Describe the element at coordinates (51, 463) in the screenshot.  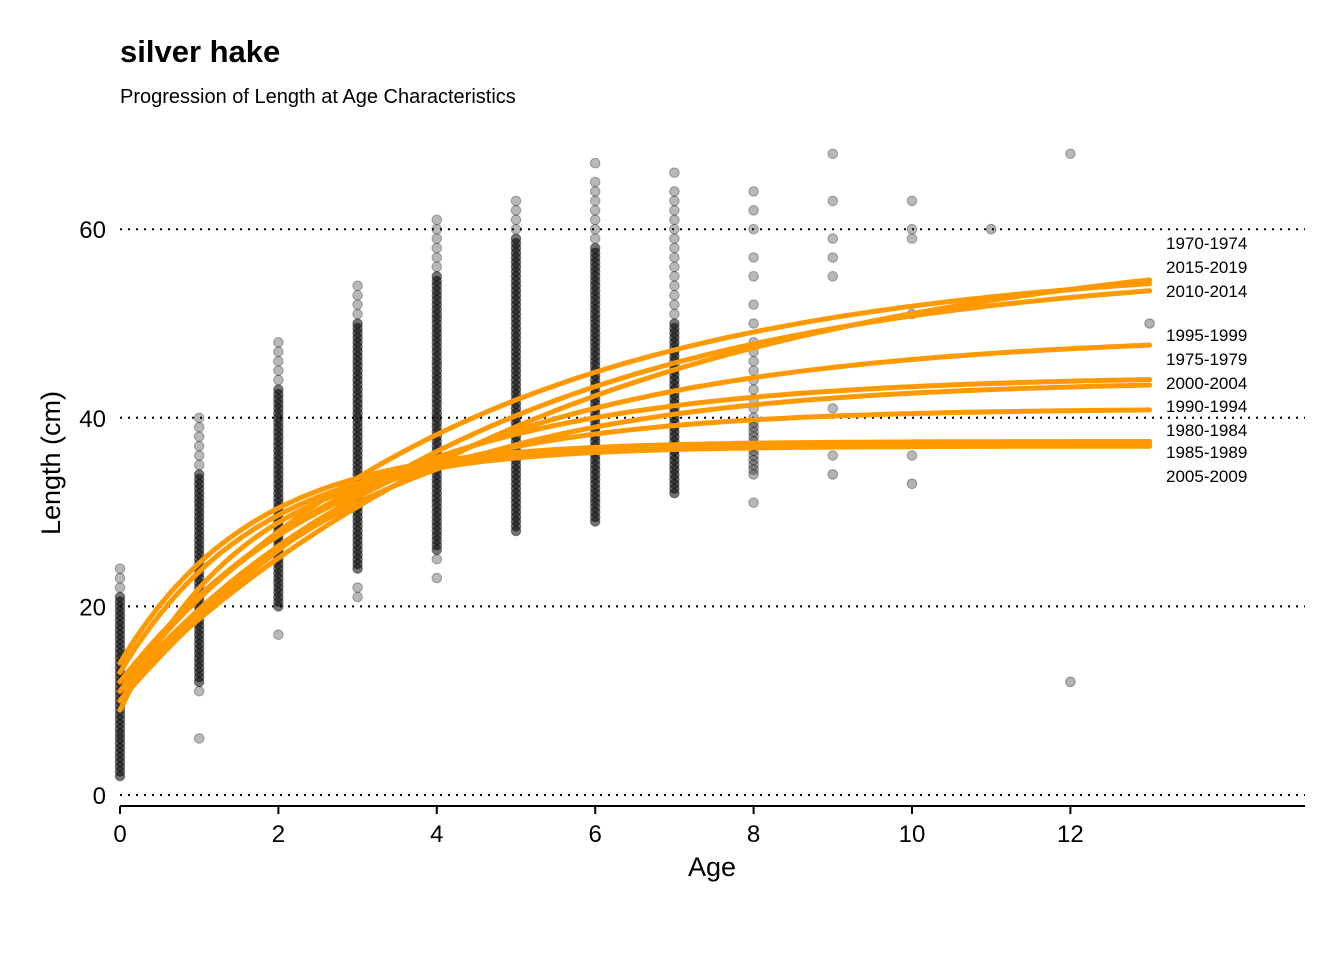
I see `y-axis-label: Length (cm)` at that location.